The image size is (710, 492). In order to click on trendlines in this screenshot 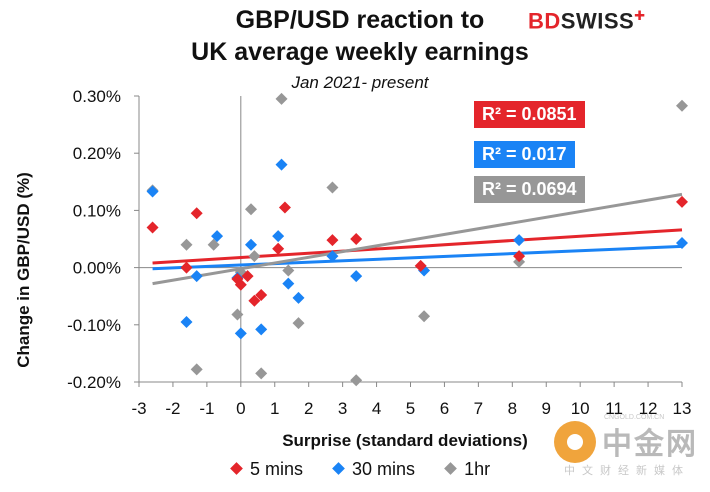, I will do `click(417, 239)`.